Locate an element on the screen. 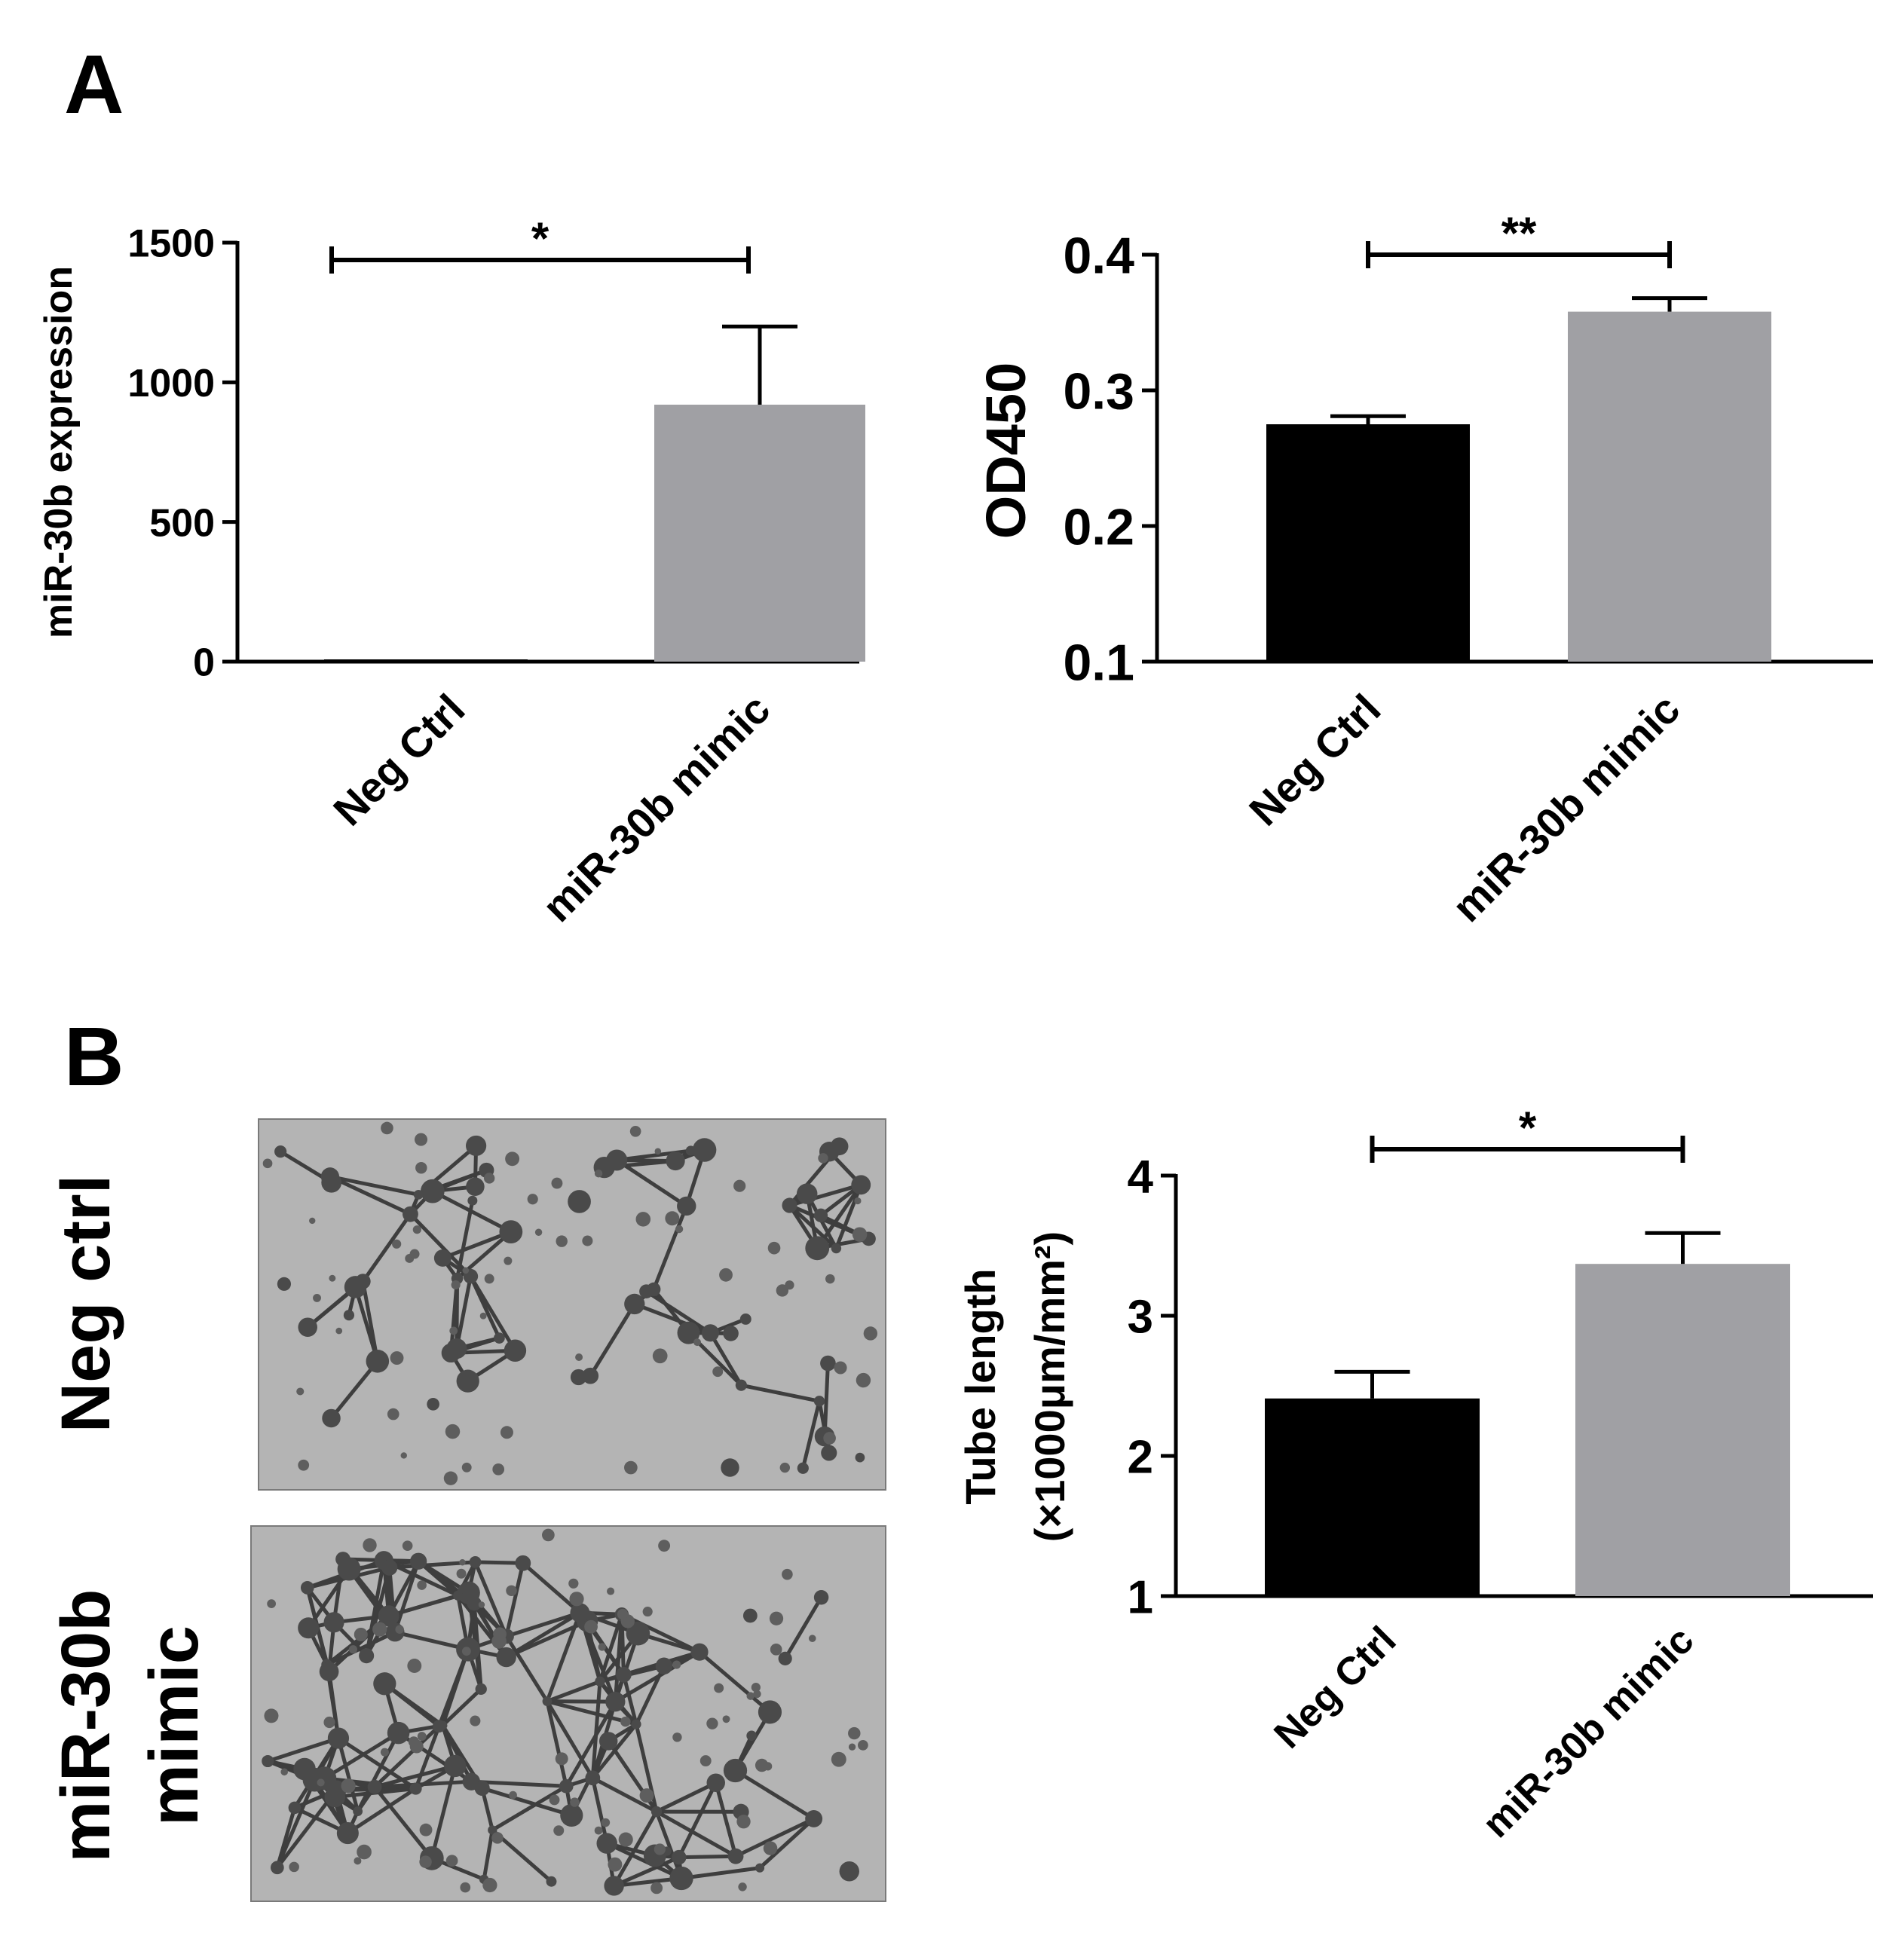 This screenshot has width=1904, height=1945. x-category-label: Neg Ctrl is located at coordinates (1315, 760).